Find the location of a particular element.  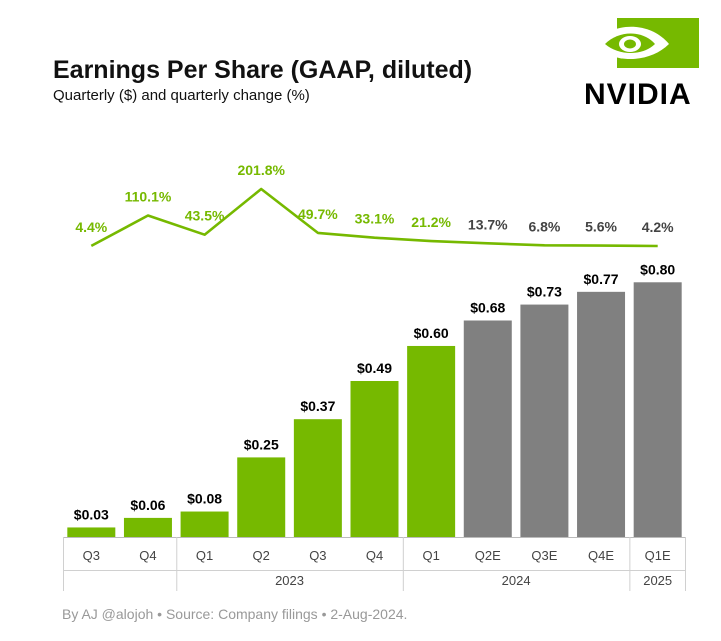

nvidia-eye-icon is located at coordinates (646, 43).